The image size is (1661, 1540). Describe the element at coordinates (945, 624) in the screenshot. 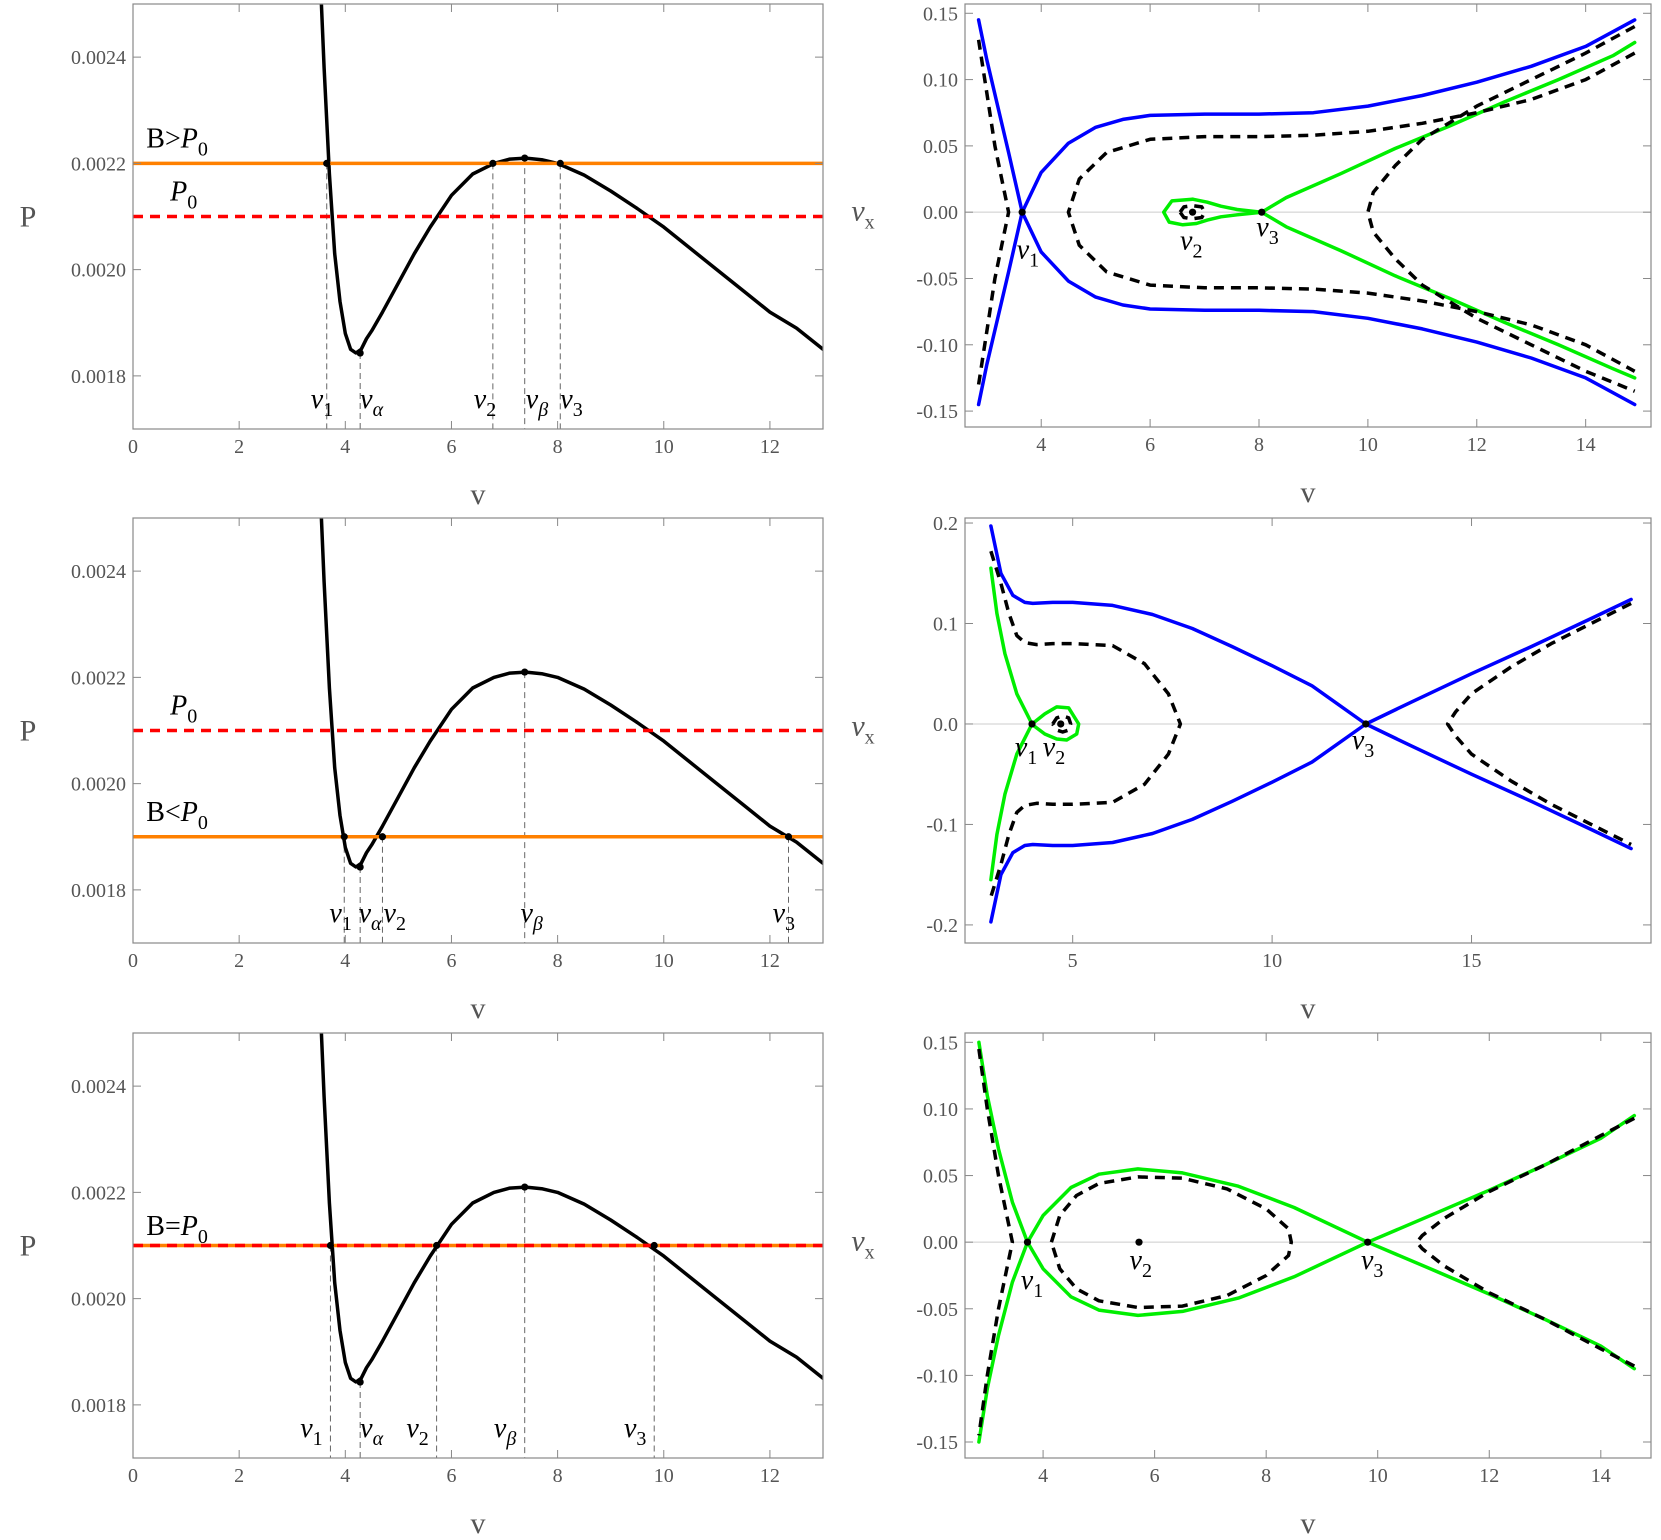

I see `y-tick-label: 0.1` at that location.